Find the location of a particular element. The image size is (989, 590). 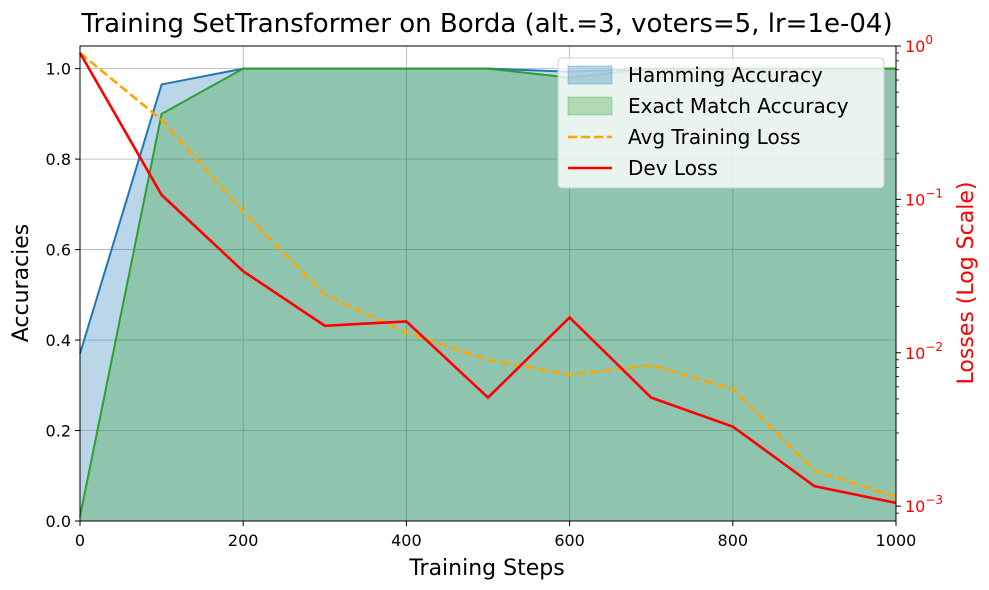

x-tick-label: 600 is located at coordinates (569, 540).